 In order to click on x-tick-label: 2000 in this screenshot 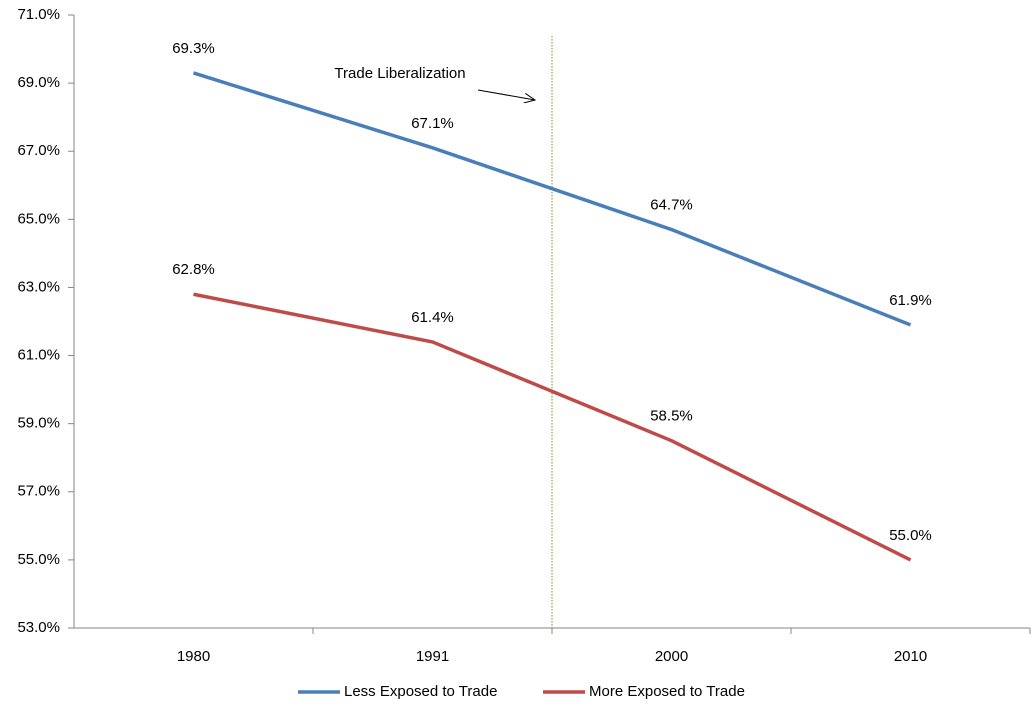, I will do `click(671, 656)`.